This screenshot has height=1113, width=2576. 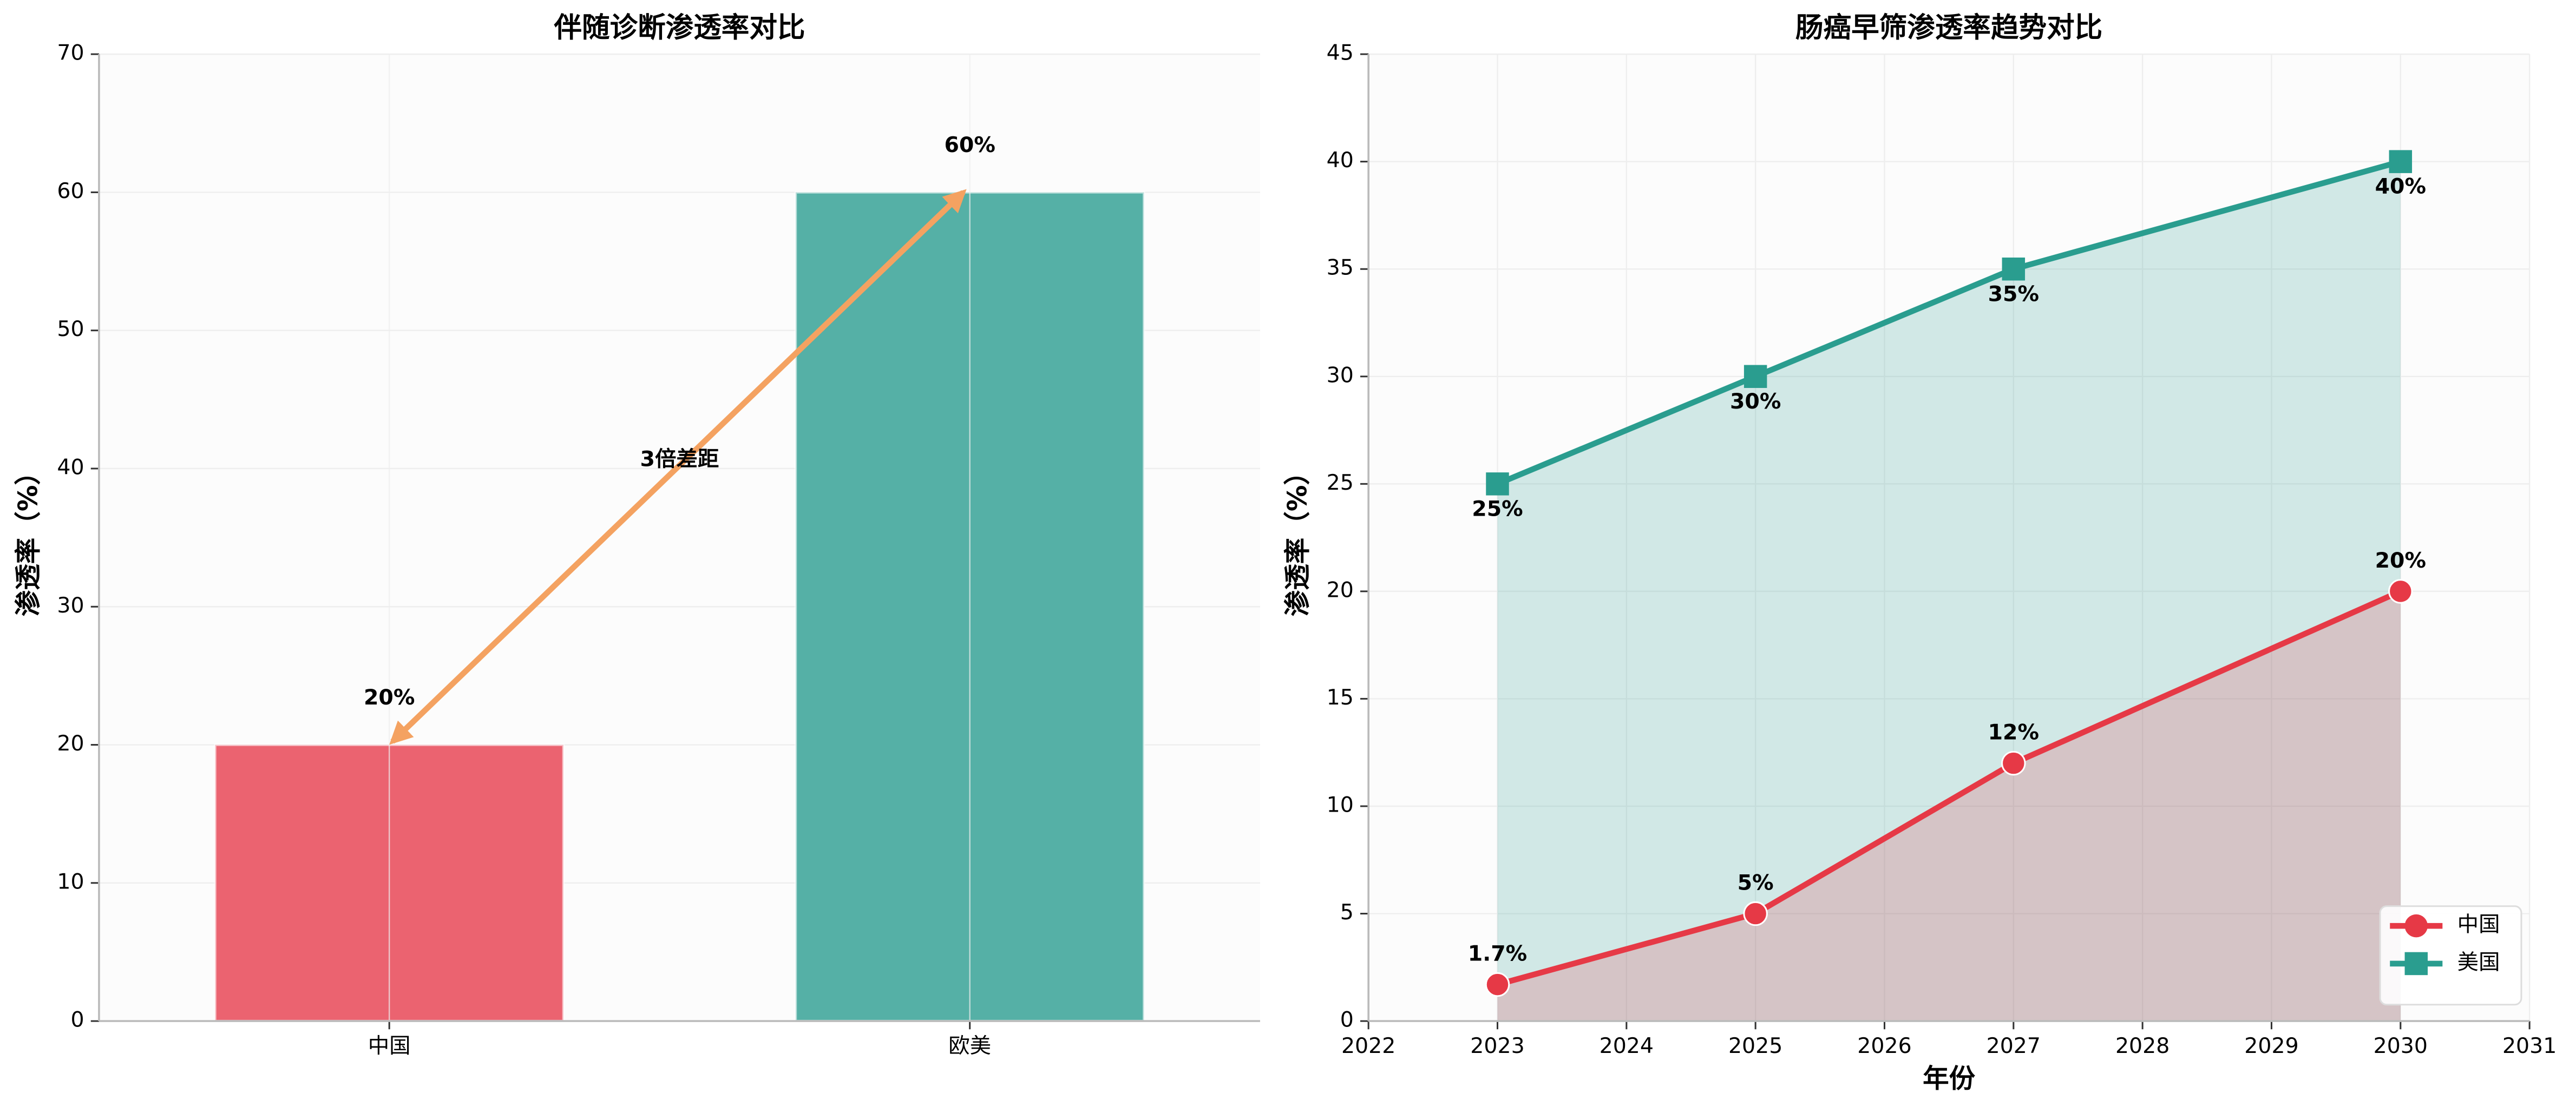 What do you see at coordinates (2450, 955) in the screenshot?
I see `legend-box` at bounding box center [2450, 955].